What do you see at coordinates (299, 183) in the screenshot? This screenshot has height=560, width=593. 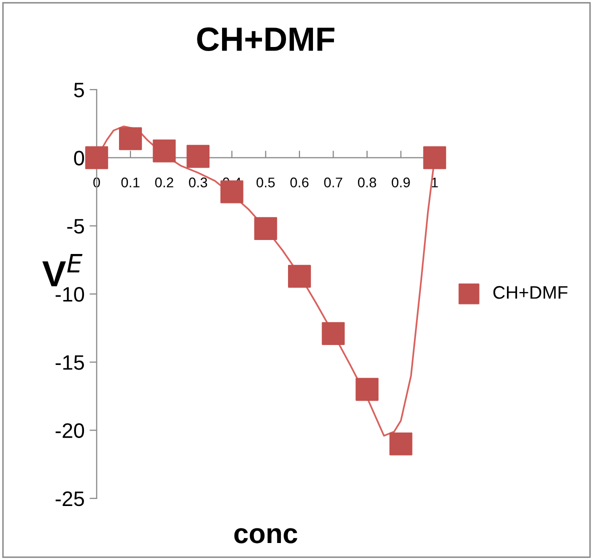 I see `x-tick-label: 0.6` at bounding box center [299, 183].